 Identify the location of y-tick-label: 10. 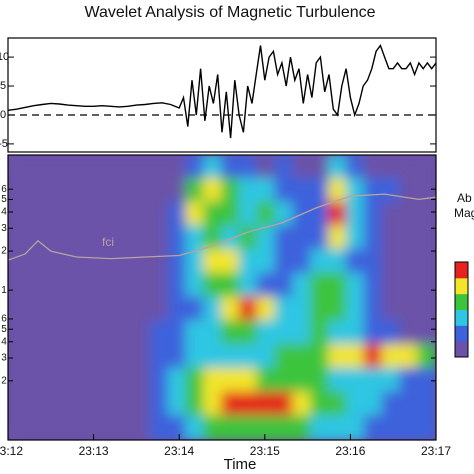
(4, 57).